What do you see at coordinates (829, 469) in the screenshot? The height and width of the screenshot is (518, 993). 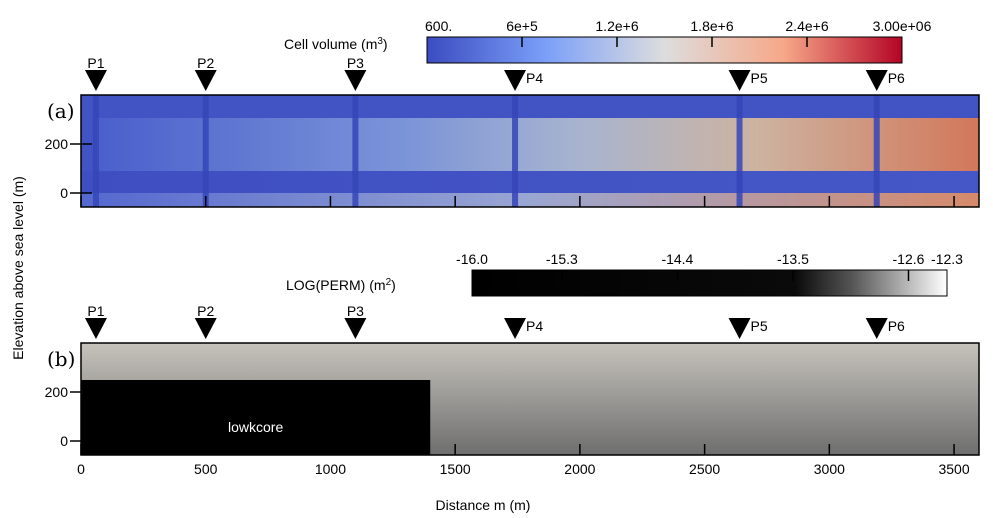 I see `x-tick-label: 3000` at bounding box center [829, 469].